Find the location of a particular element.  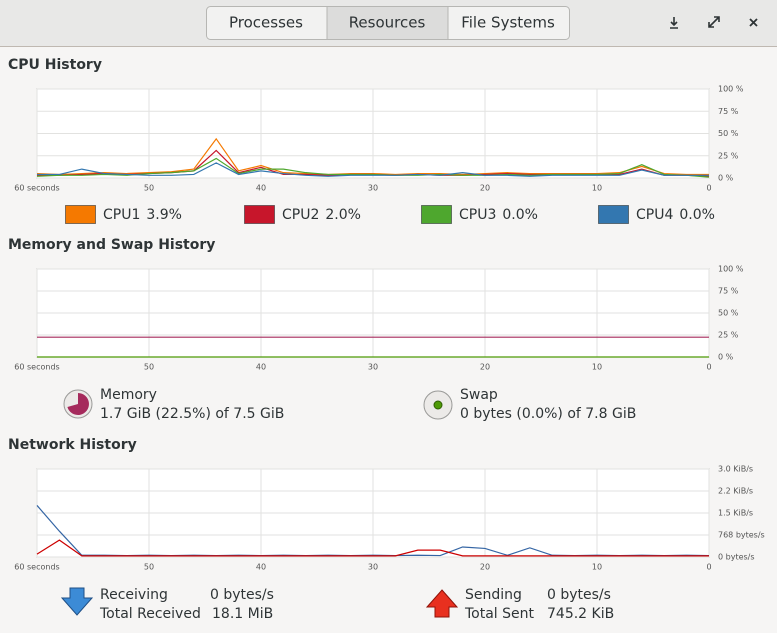

legend-entry: CPU3 0.0% is located at coordinates (498, 215).